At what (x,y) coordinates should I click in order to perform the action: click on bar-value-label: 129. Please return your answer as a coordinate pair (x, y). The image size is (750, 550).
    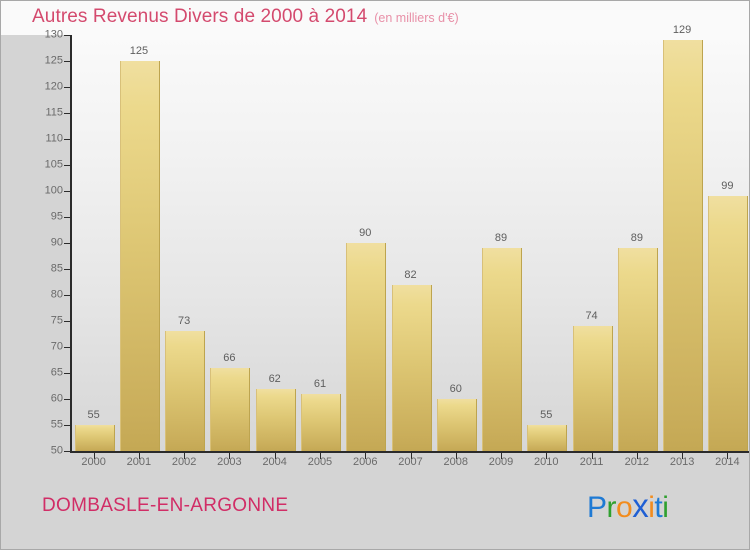
    Looking at the image, I should click on (682, 30).